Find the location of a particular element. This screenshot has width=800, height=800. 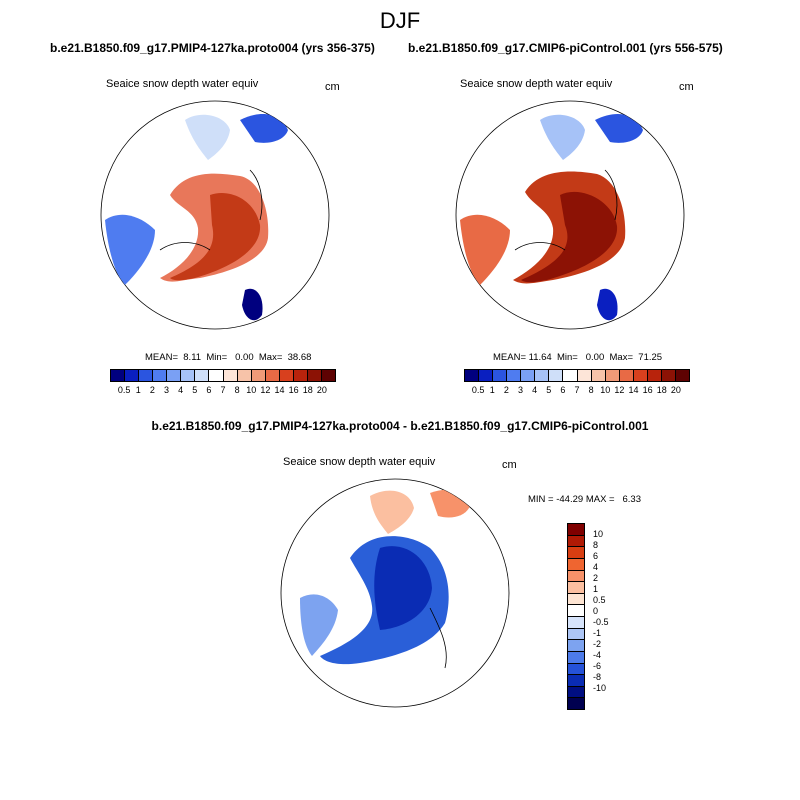

panel-2-colorbar is located at coordinates (577, 375).